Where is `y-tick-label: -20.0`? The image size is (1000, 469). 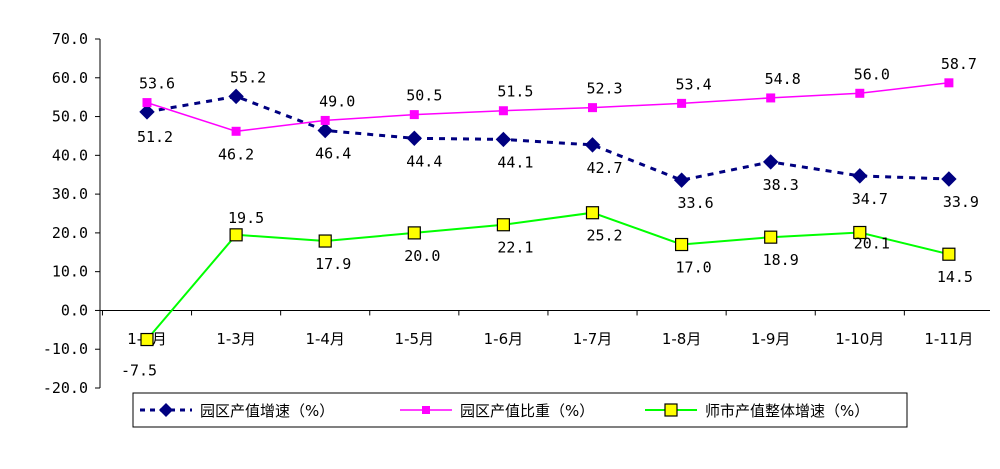 y-tick-label: -20.0 is located at coordinates (65, 388).